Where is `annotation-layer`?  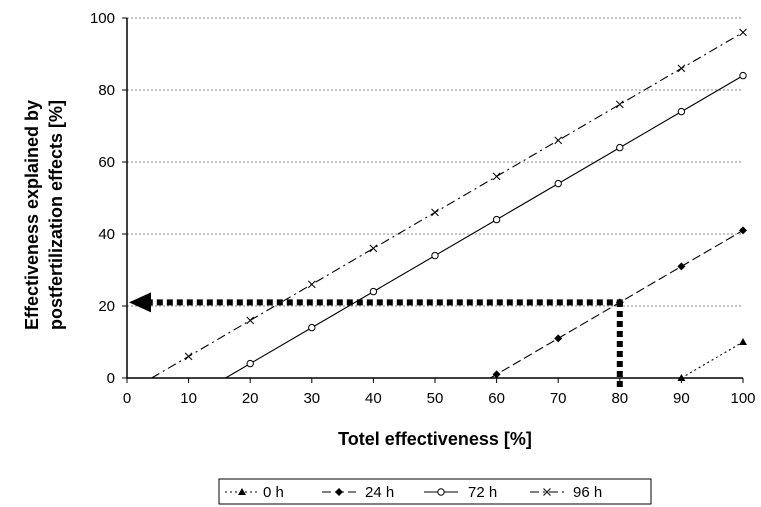 annotation-layer is located at coordinates (376, 339).